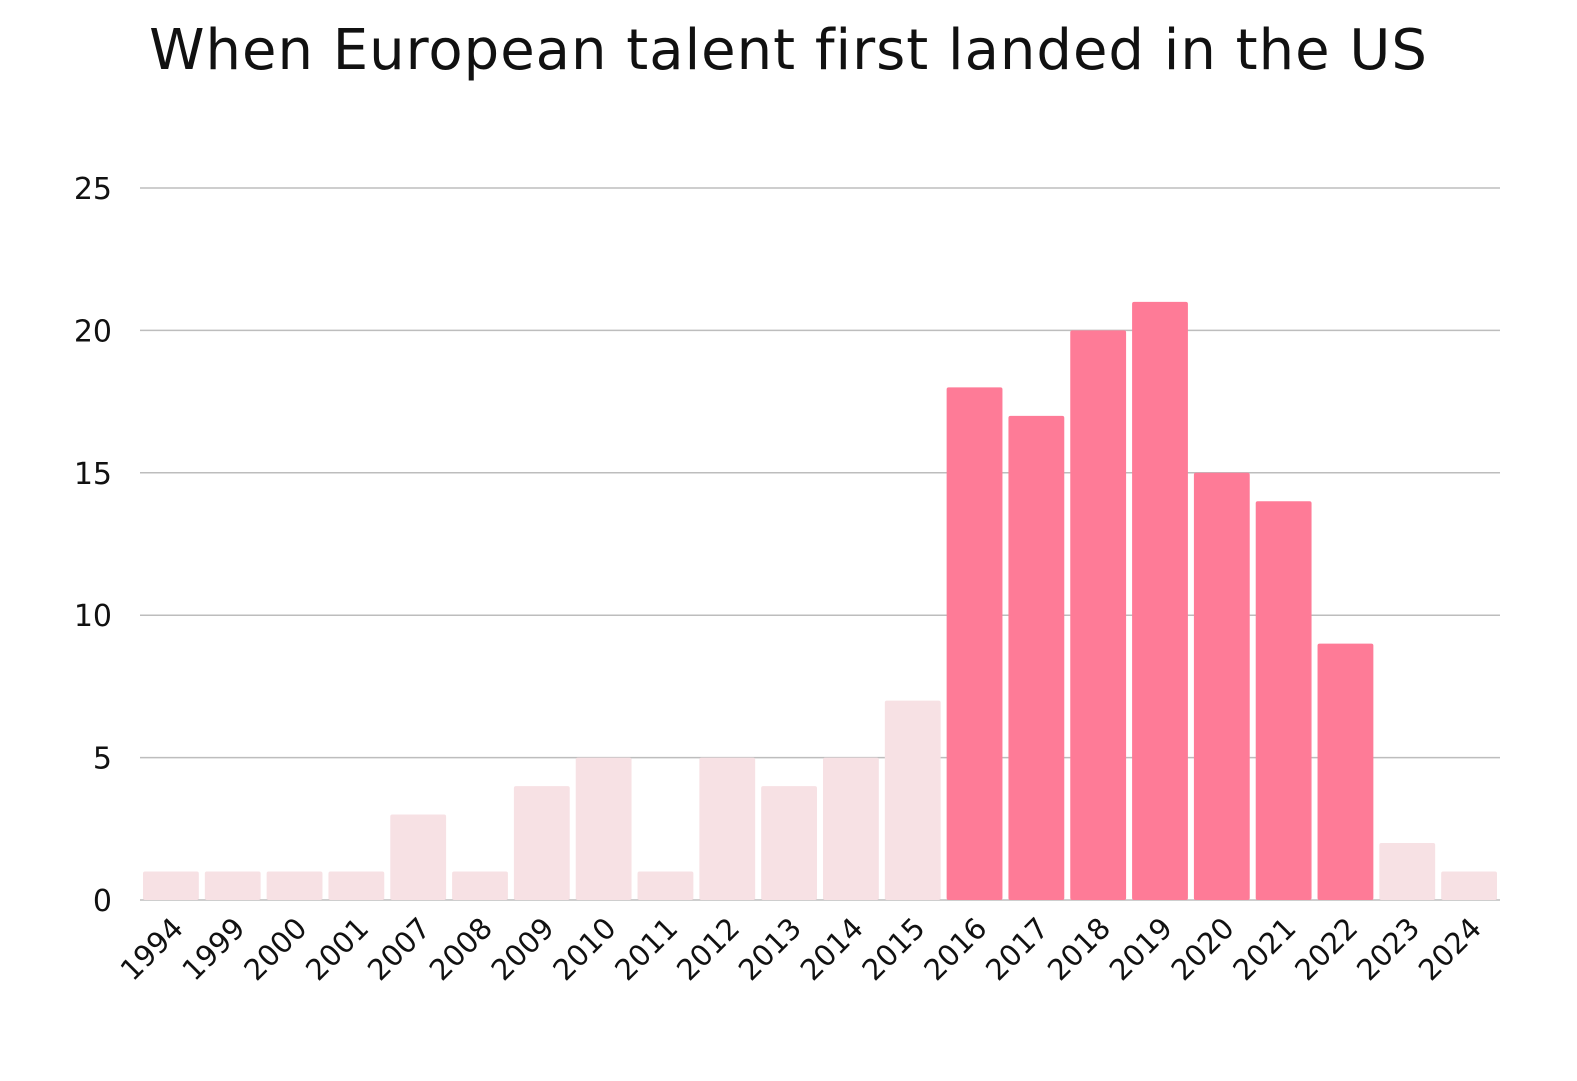 The image size is (1577, 1081). I want to click on x-tick-label-2007: 2007, so click(399, 949).